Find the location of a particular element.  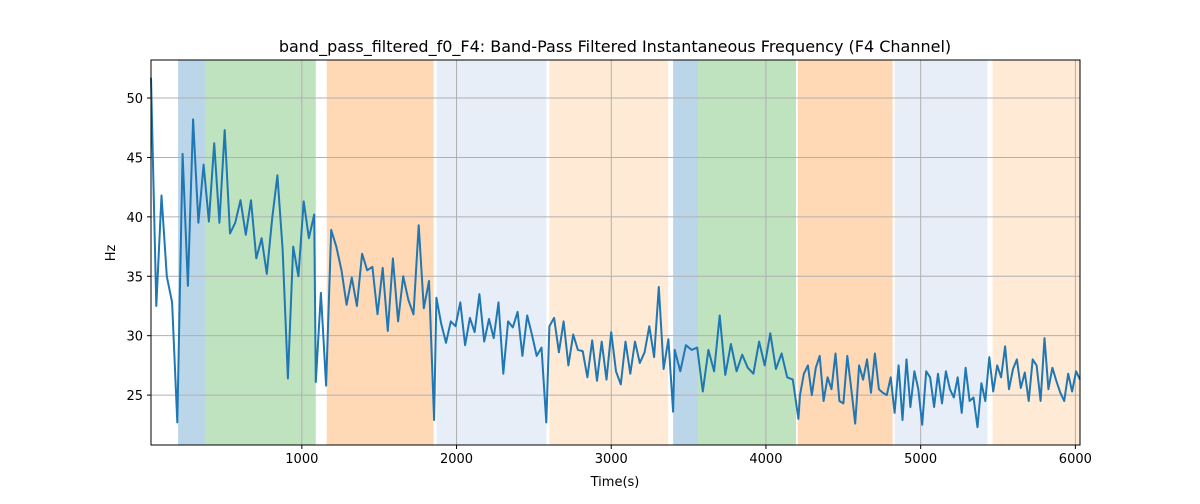

x-tick-label: 6000 is located at coordinates (1075, 459).